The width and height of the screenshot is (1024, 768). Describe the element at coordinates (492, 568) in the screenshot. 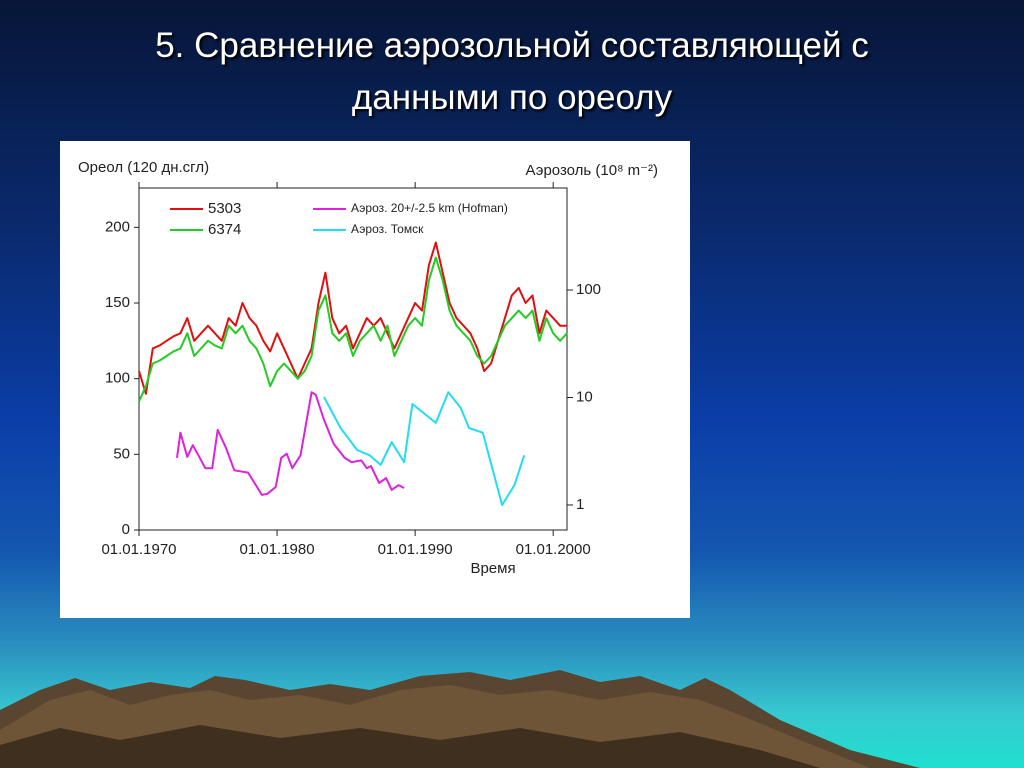

I see `x-axis-label: Время` at that location.